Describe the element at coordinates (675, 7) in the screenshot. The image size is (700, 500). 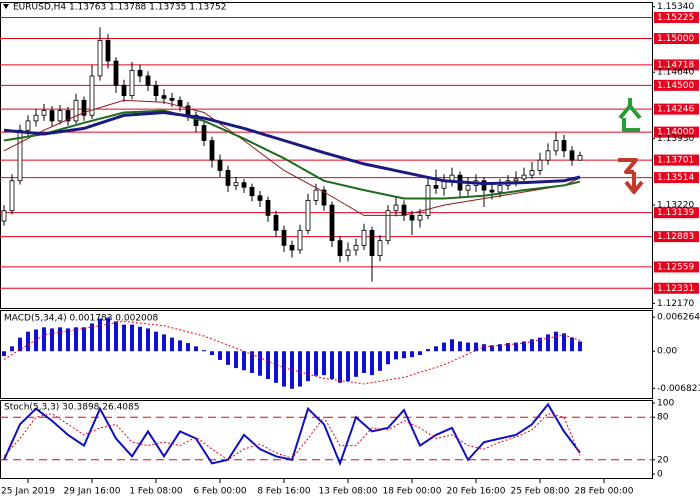
I see `y-tick-label: 1.15340` at that location.